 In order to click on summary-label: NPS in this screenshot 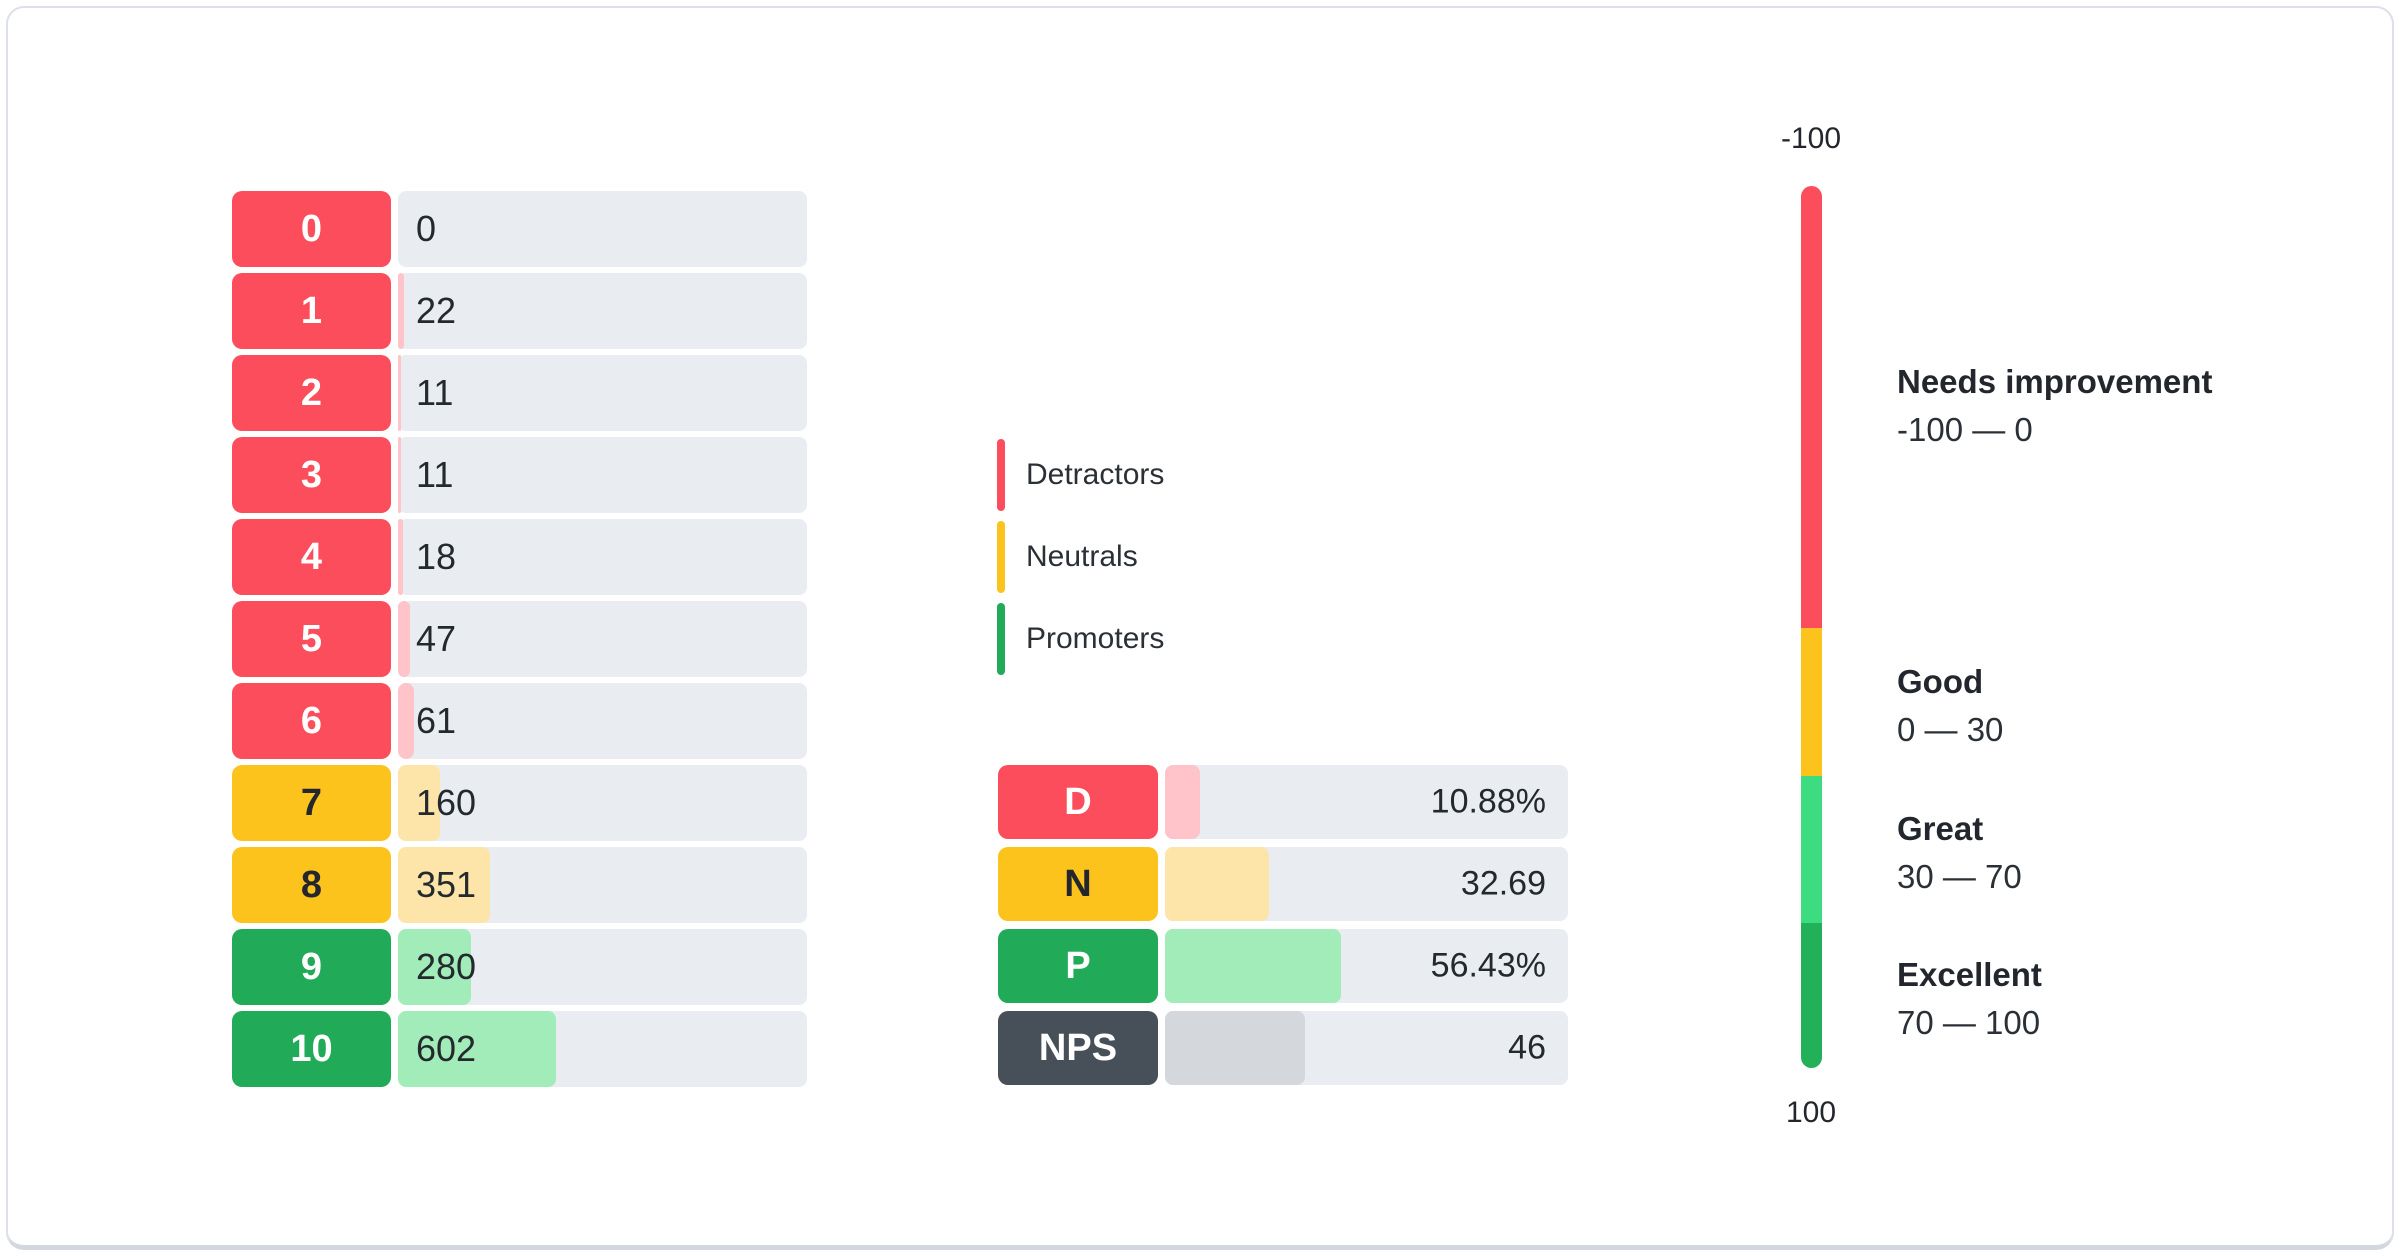, I will do `click(1078, 1048)`.